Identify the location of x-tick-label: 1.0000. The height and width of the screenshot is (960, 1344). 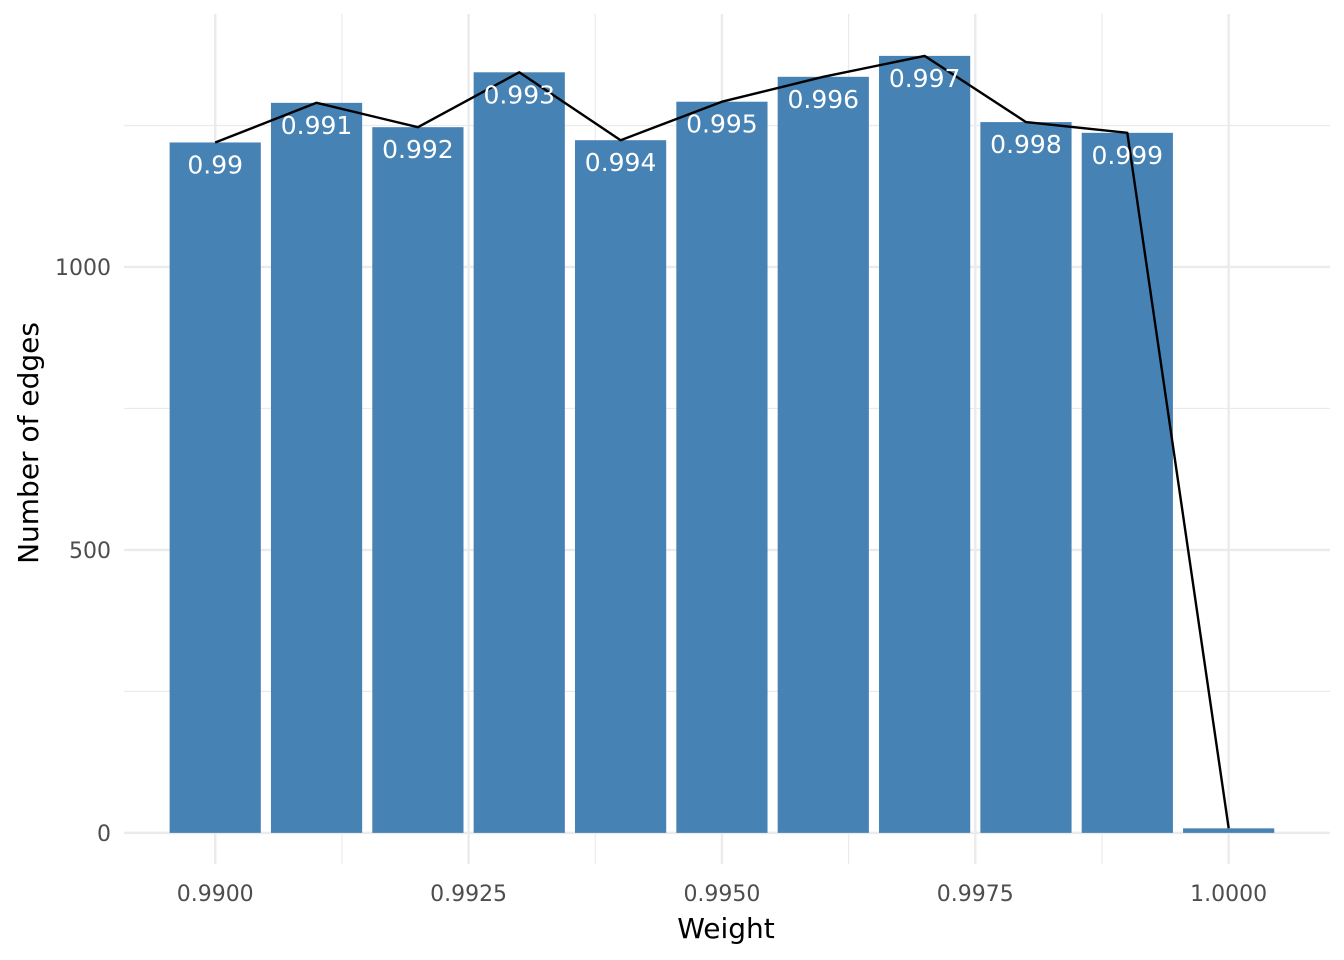
(1228, 894).